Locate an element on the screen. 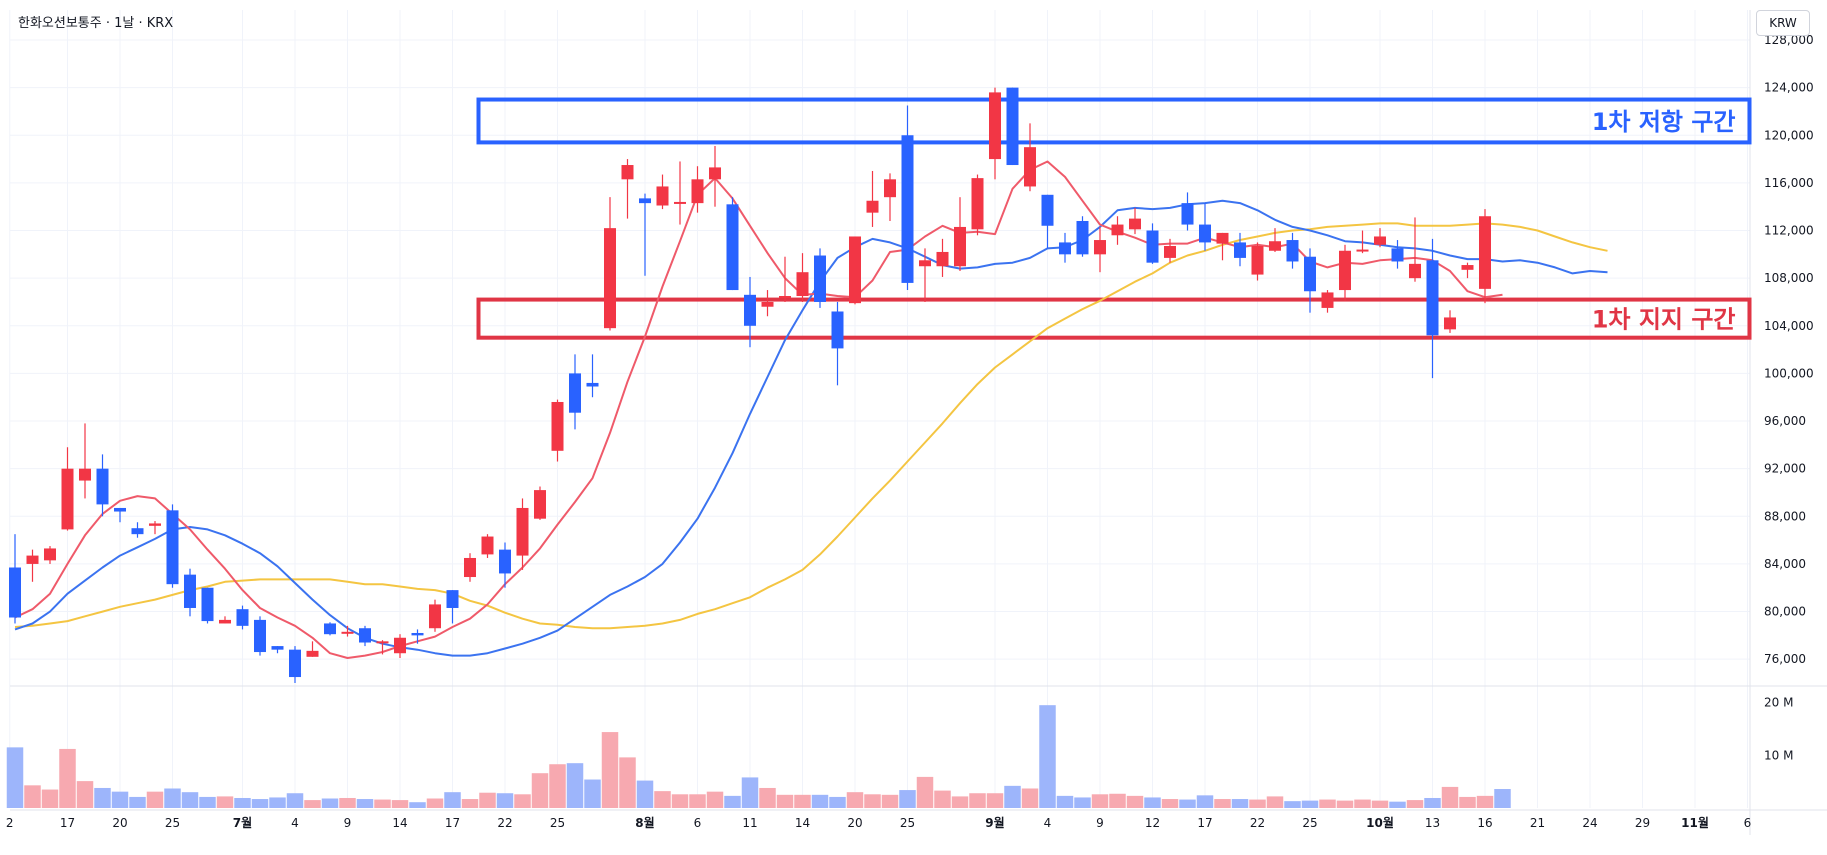 Image resolution: width=1827 pixels, height=855 pixels. price-tick-label: 88,000 is located at coordinates (1785, 516).